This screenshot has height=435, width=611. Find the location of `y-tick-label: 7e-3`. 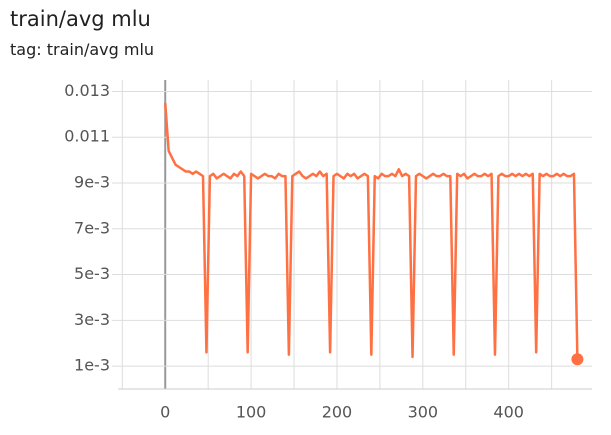

y-tick-label: 7e-3 is located at coordinates (92, 227).